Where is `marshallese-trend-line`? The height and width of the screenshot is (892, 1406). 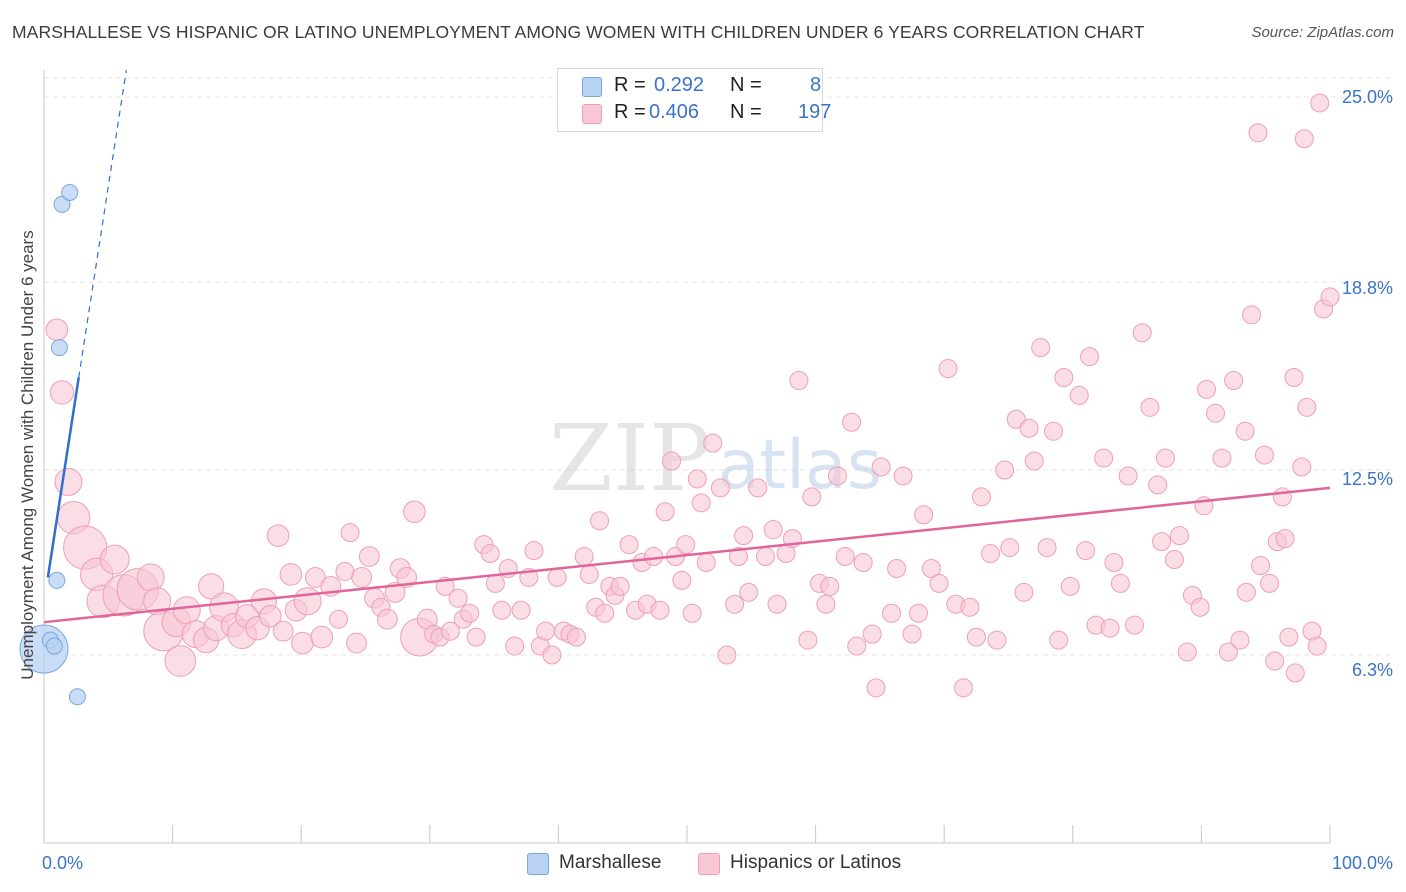 marshallese-trend-line is located at coordinates (63, 477).